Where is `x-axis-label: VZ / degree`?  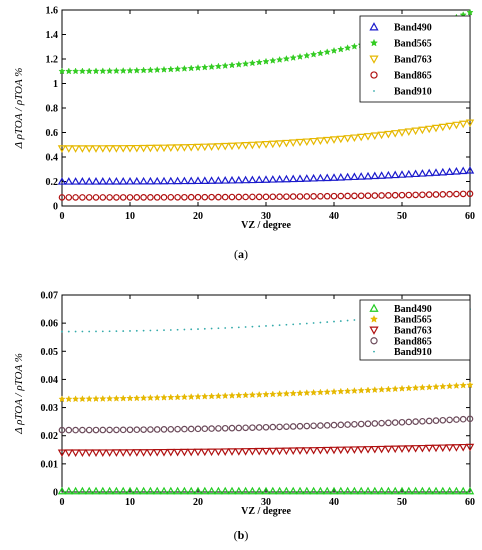 x-axis-label: VZ / degree is located at coordinates (266, 225).